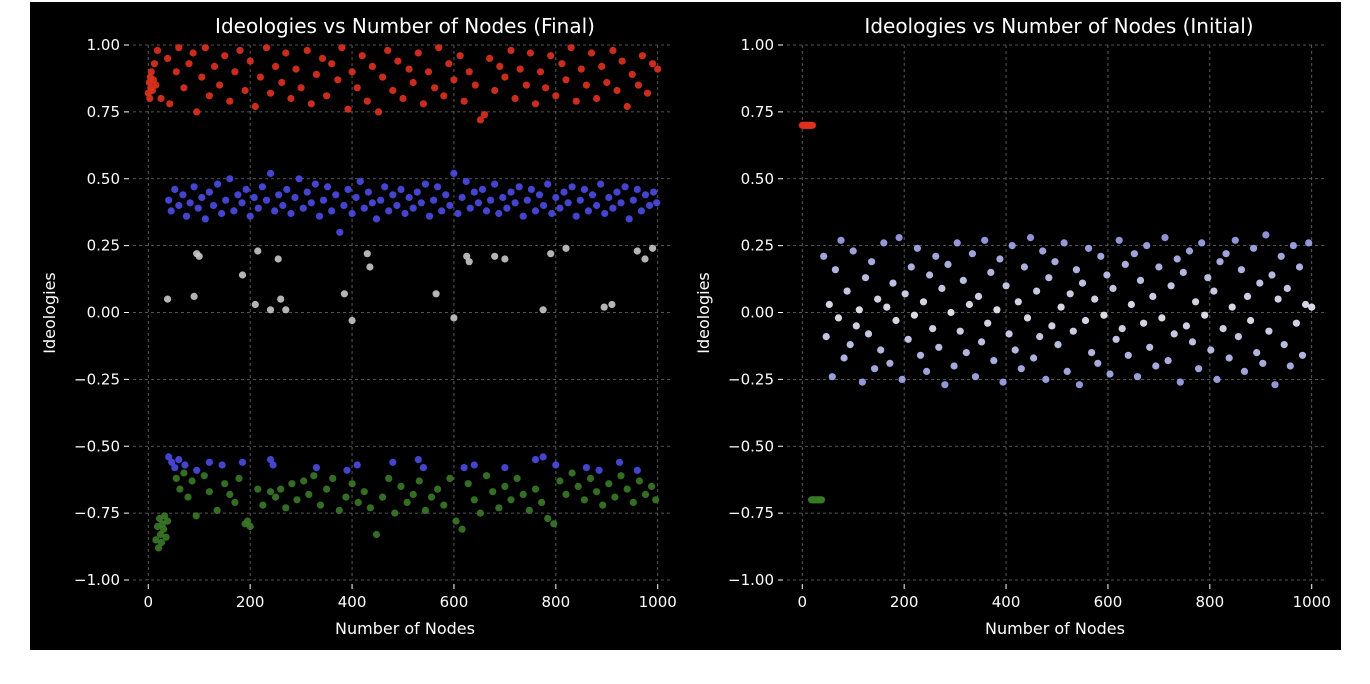  Describe the element at coordinates (751, 580) in the screenshot. I see `y-tick-label: −1.00` at that location.